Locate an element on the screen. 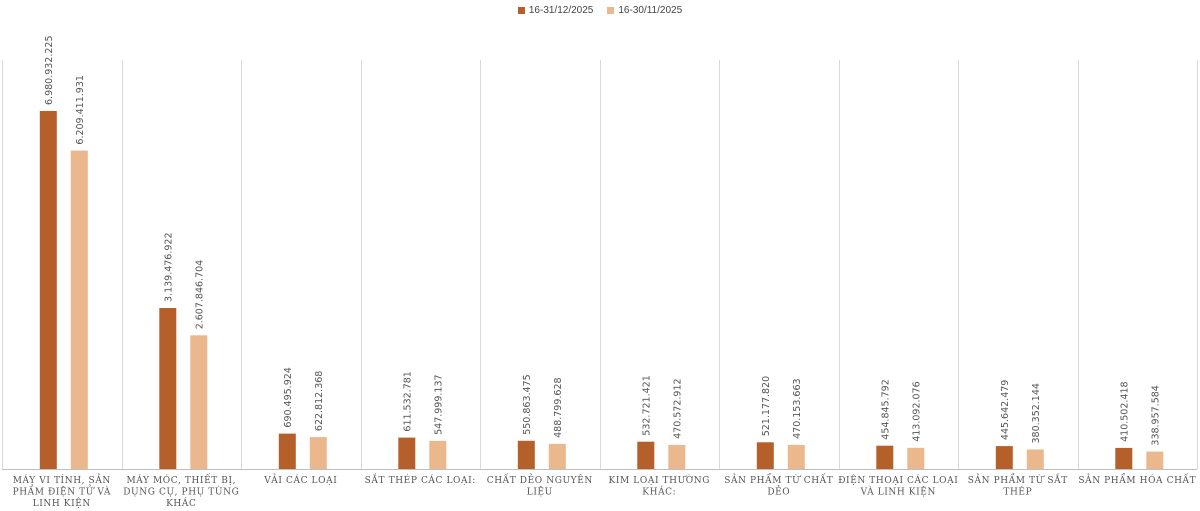  category-label-6-line-0: SẢN PHẨM TỪ CHẤT is located at coordinates (778, 479).